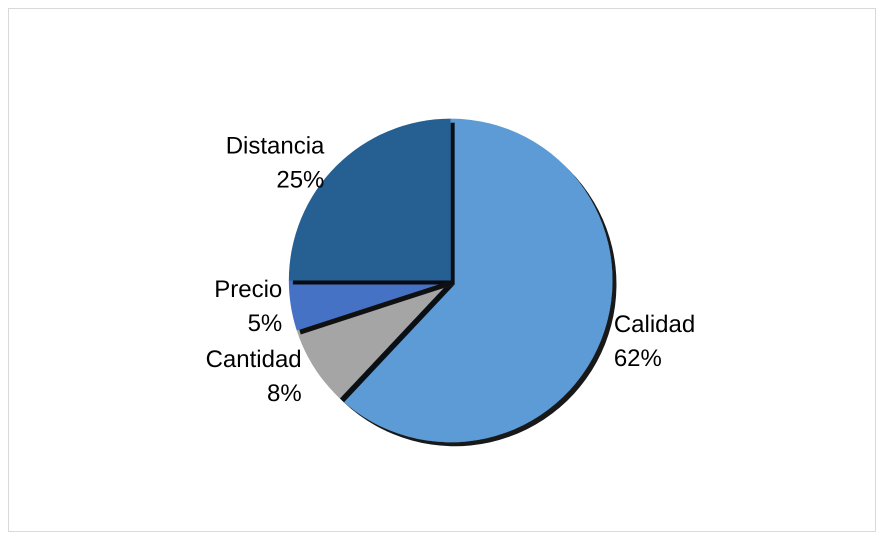  I want to click on data-label: 5%, so click(265, 323).